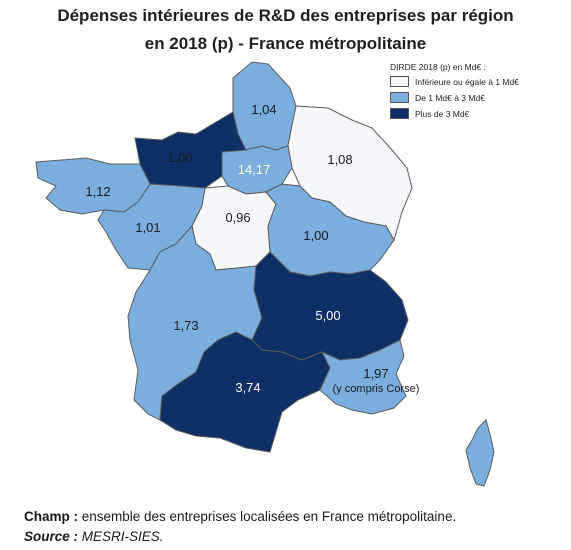 The height and width of the screenshot is (550, 571). Describe the element at coordinates (97, 191) in the screenshot. I see `value-bretagne: 1,12` at that location.